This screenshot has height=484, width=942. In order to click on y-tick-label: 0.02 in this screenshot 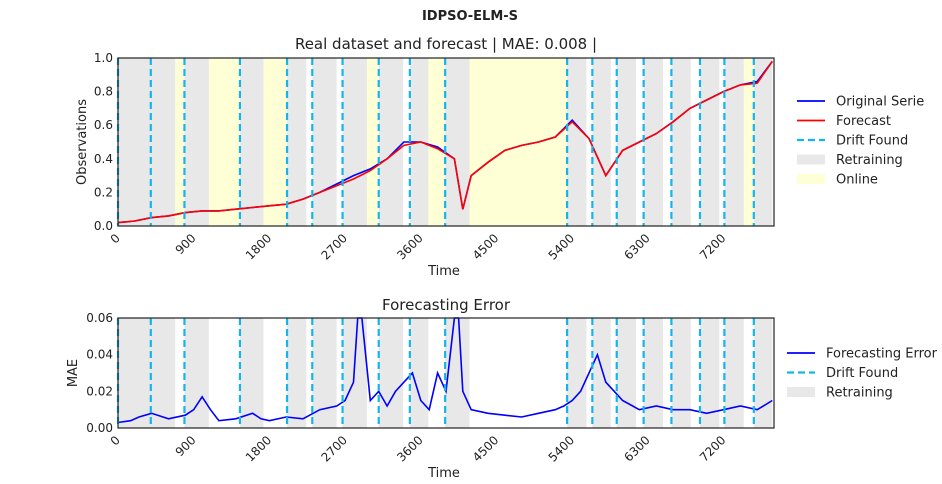, I will do `click(99, 391)`.